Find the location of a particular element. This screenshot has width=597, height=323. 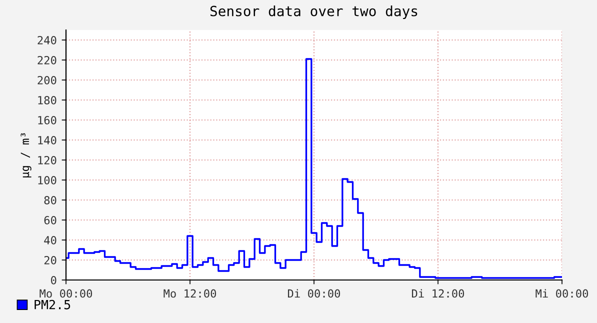

x-tick-label: Mo 12:00 is located at coordinates (190, 293).